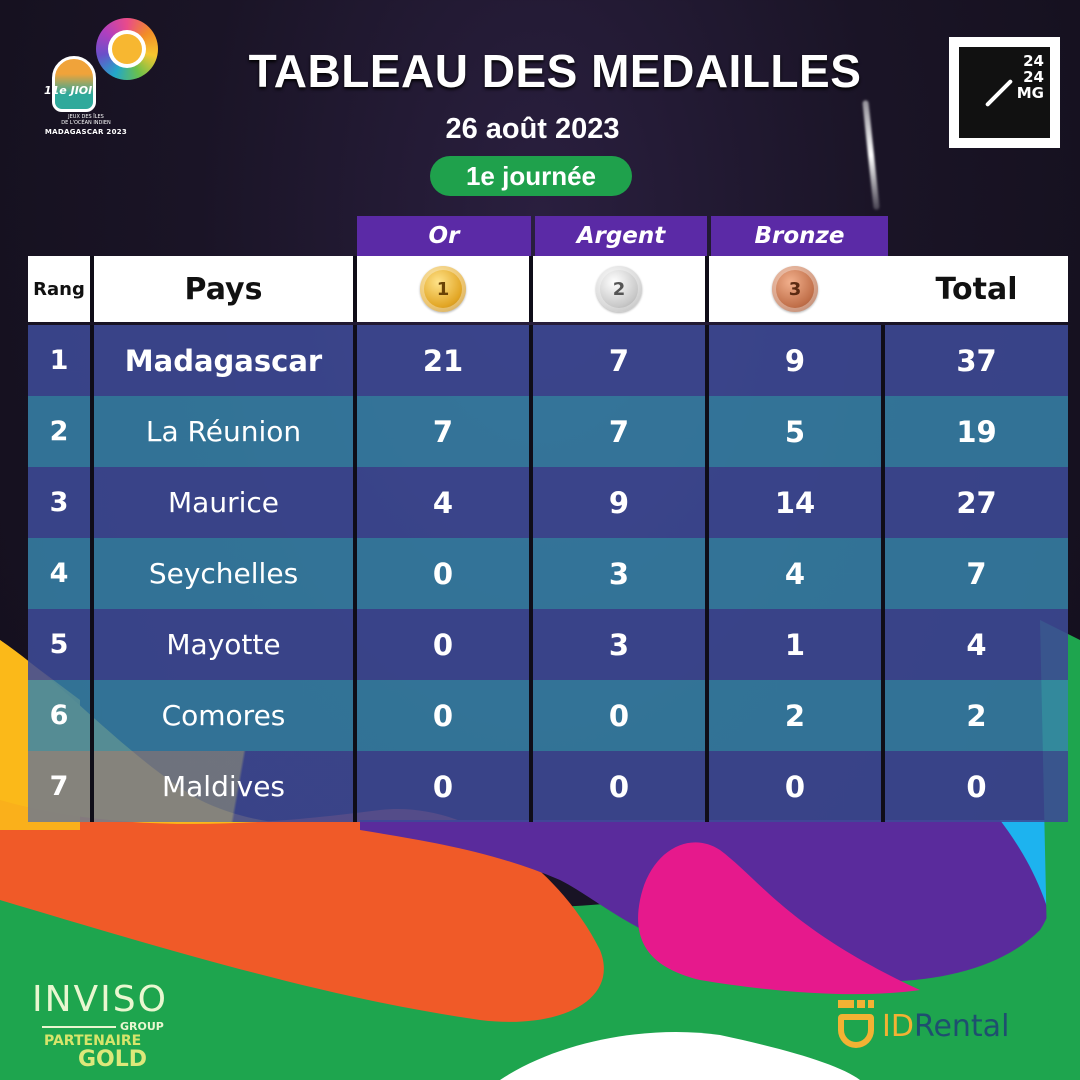  What do you see at coordinates (1033, 61) in the screenshot?
I see `media-logo-line1: 24` at bounding box center [1033, 61].